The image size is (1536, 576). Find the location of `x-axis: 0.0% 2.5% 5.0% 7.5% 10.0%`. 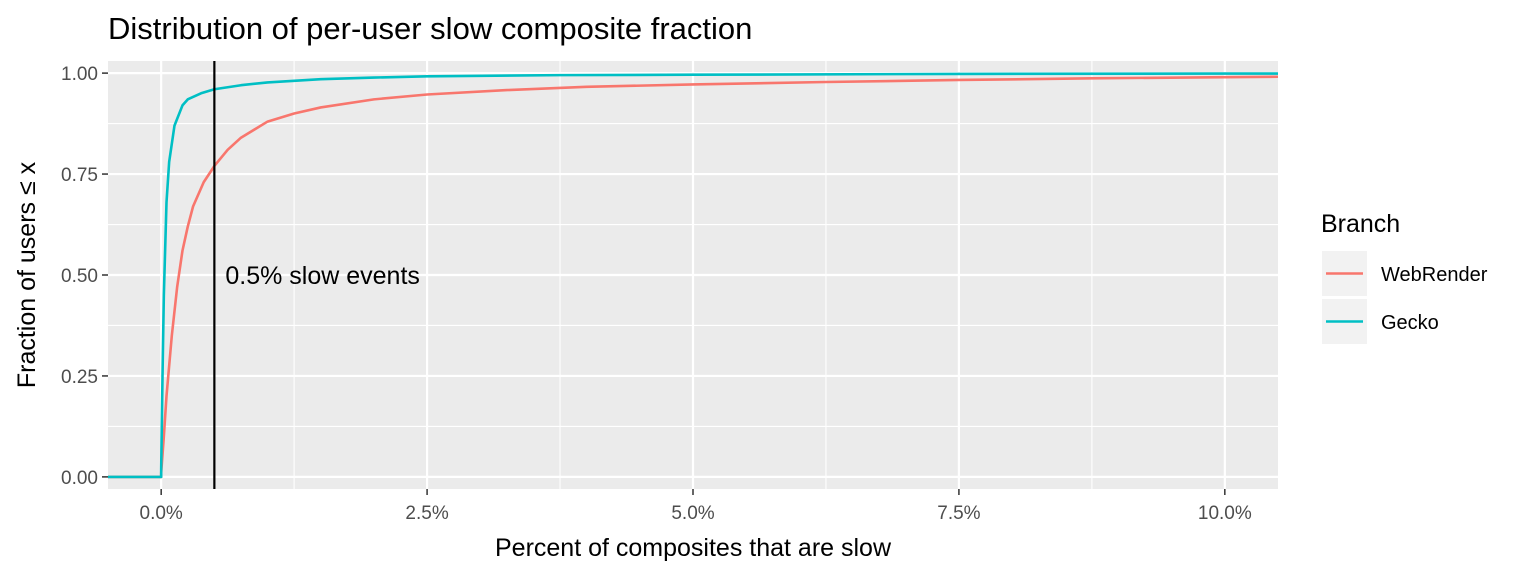

x-axis: 0.0% 2.5% 5.0% 7.5% 10.0% is located at coordinates (696, 506).